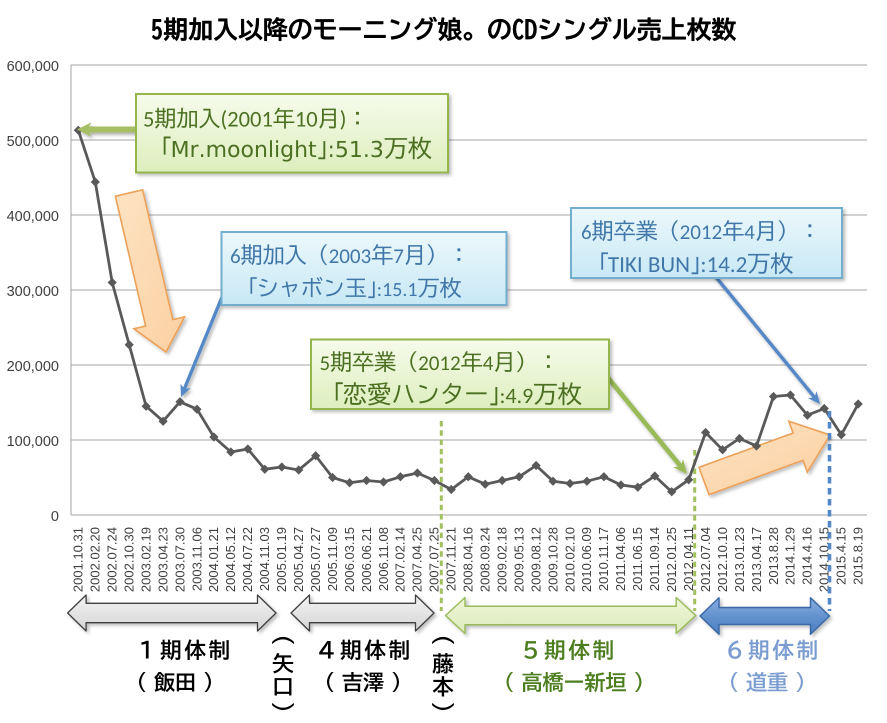  I want to click on svg-text: 2002.07.24, so click(112, 559).